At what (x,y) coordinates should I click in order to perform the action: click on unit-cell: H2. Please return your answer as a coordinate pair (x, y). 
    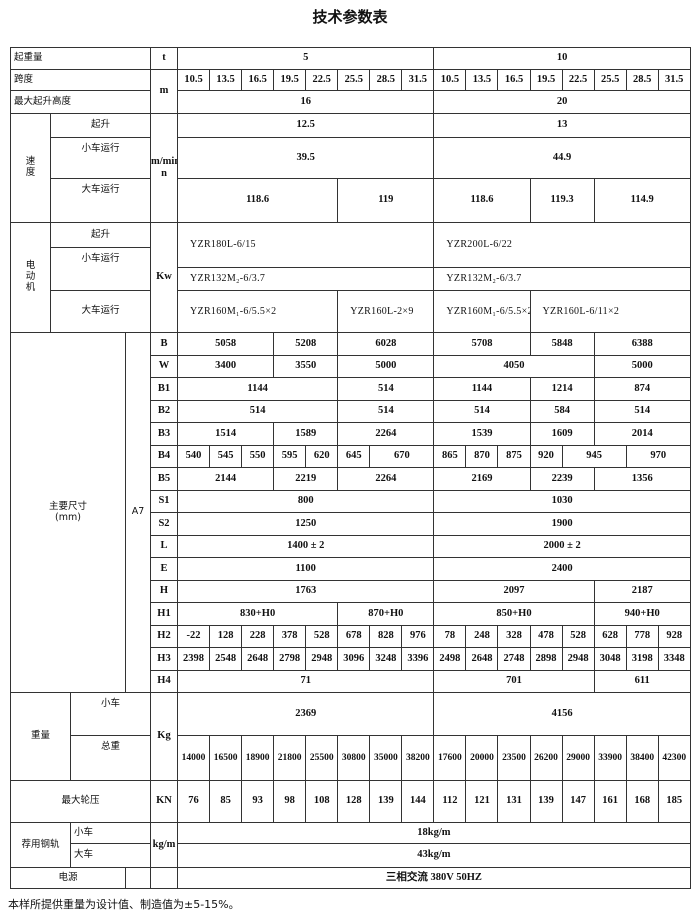
    Looking at the image, I should click on (164, 636).